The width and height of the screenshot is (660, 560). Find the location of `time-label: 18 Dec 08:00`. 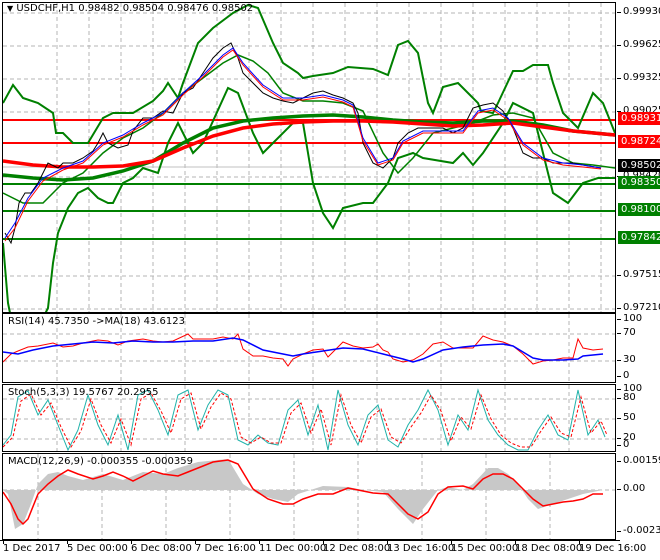

time-label: 18 Dec 08:00 is located at coordinates (549, 548).